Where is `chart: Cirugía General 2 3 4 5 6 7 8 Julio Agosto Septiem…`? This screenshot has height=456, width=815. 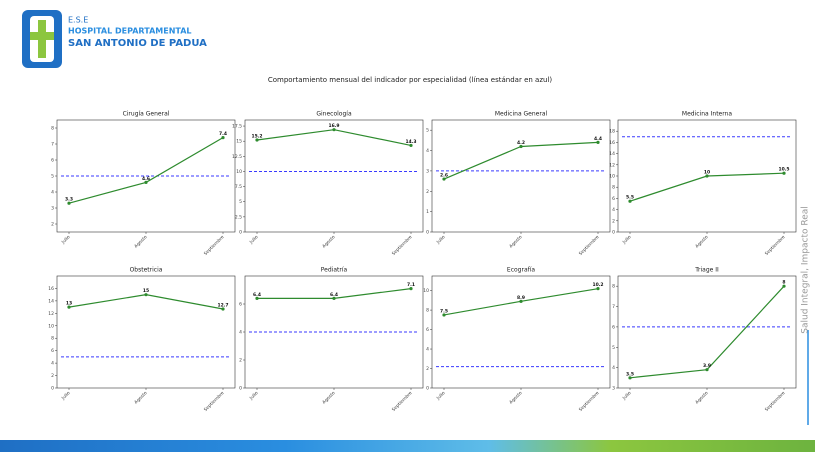
chart: Cirugía General 2 3 4 5 6 7 8 Julio Agosto Septiem… is located at coordinates (143, 184).